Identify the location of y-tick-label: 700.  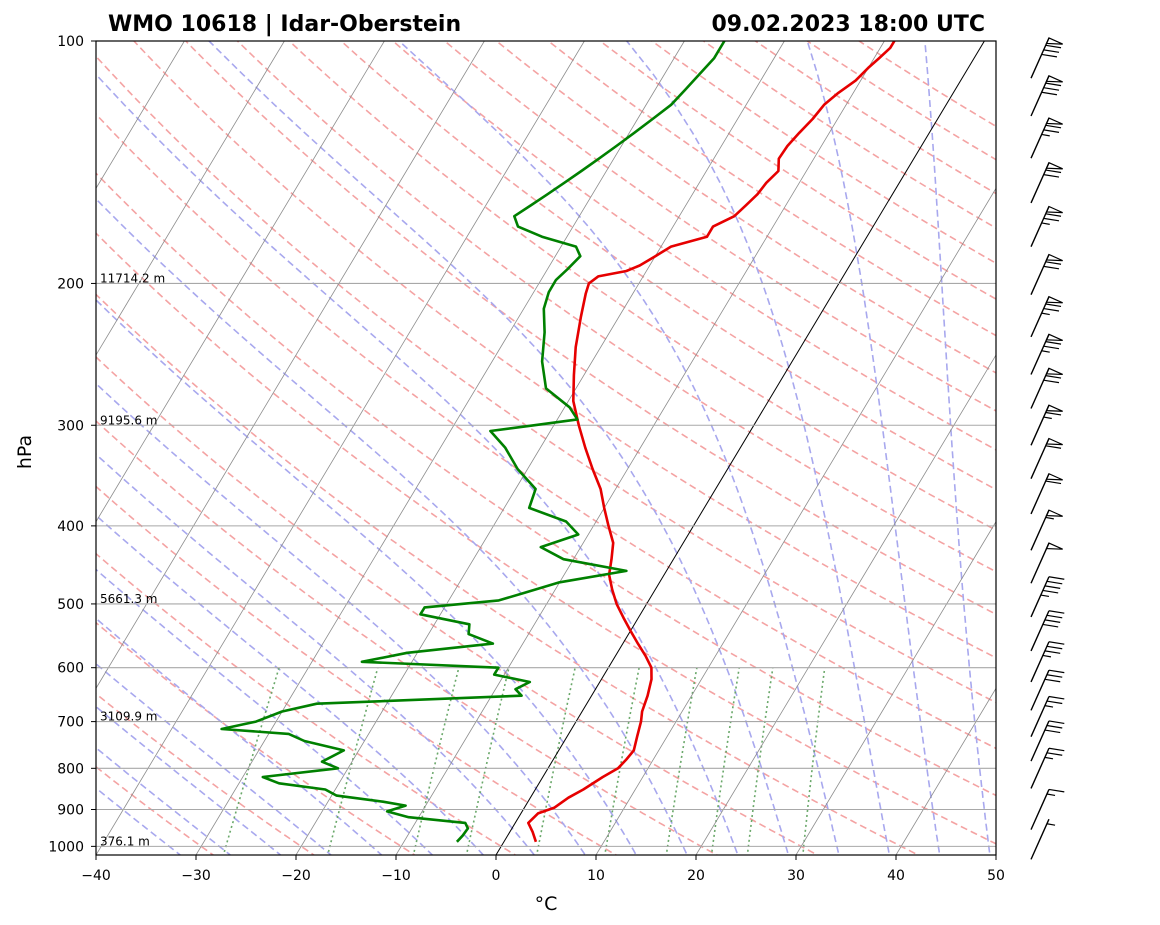
(70, 723).